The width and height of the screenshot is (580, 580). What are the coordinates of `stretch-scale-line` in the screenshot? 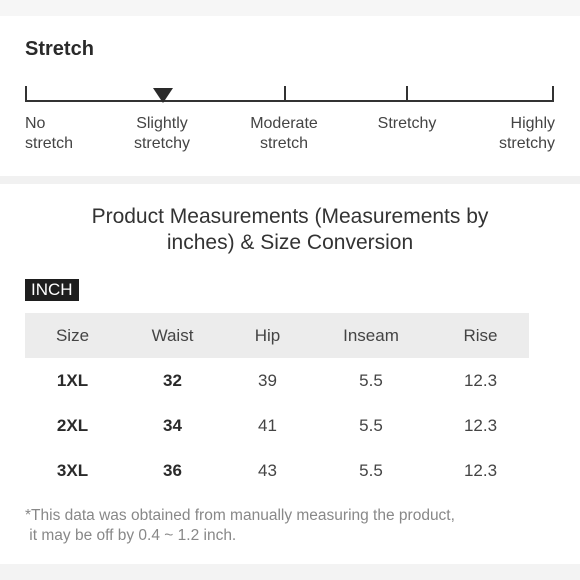 It's located at (289, 101).